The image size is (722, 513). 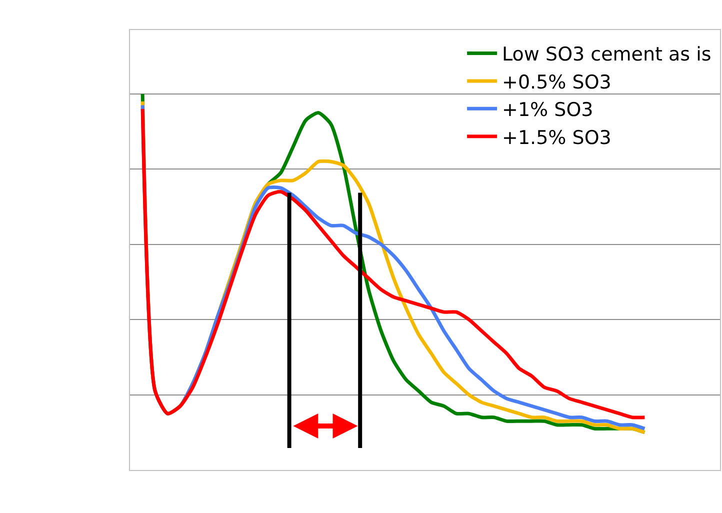 I want to click on legend-label: +1% SO3, so click(x=548, y=110).